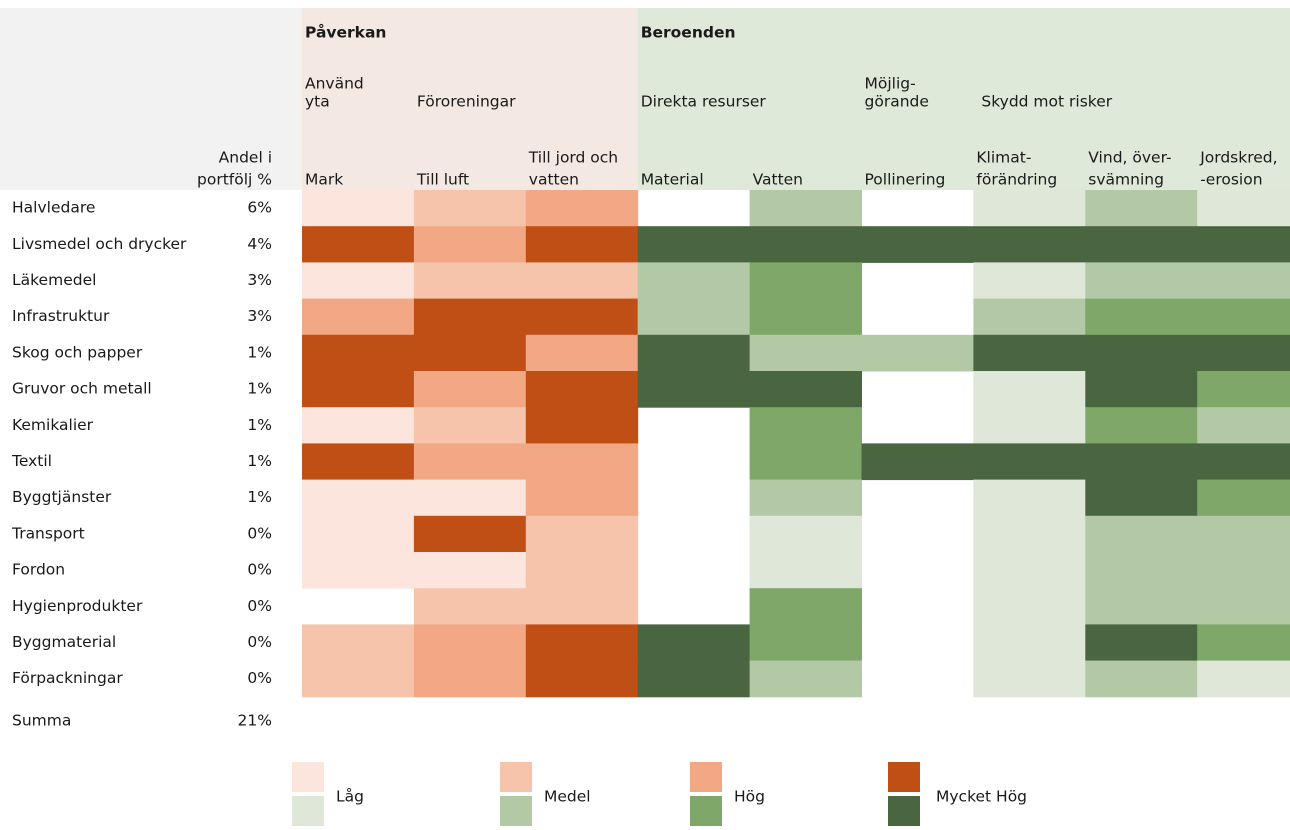 The image size is (1290, 830). I want to click on row-label: Läkemedel, so click(54, 280).